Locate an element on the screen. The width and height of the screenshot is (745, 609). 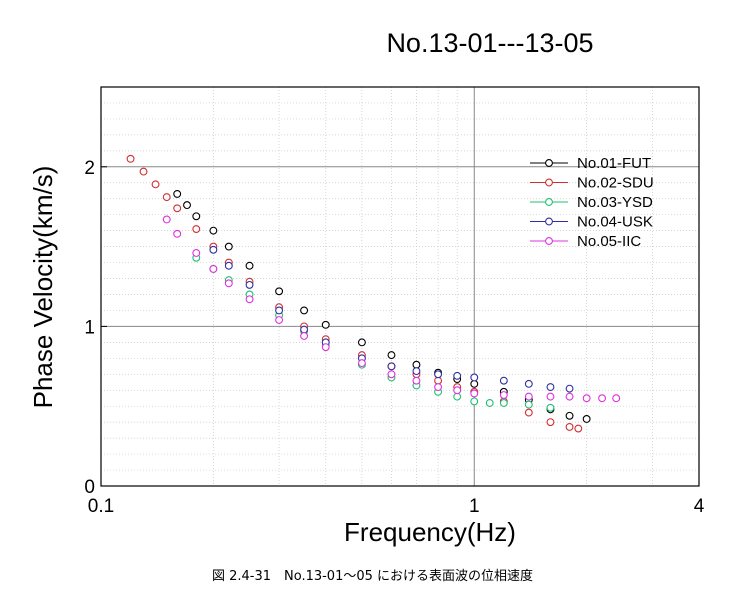
legend-label: No.01-FUT is located at coordinates (614, 163).